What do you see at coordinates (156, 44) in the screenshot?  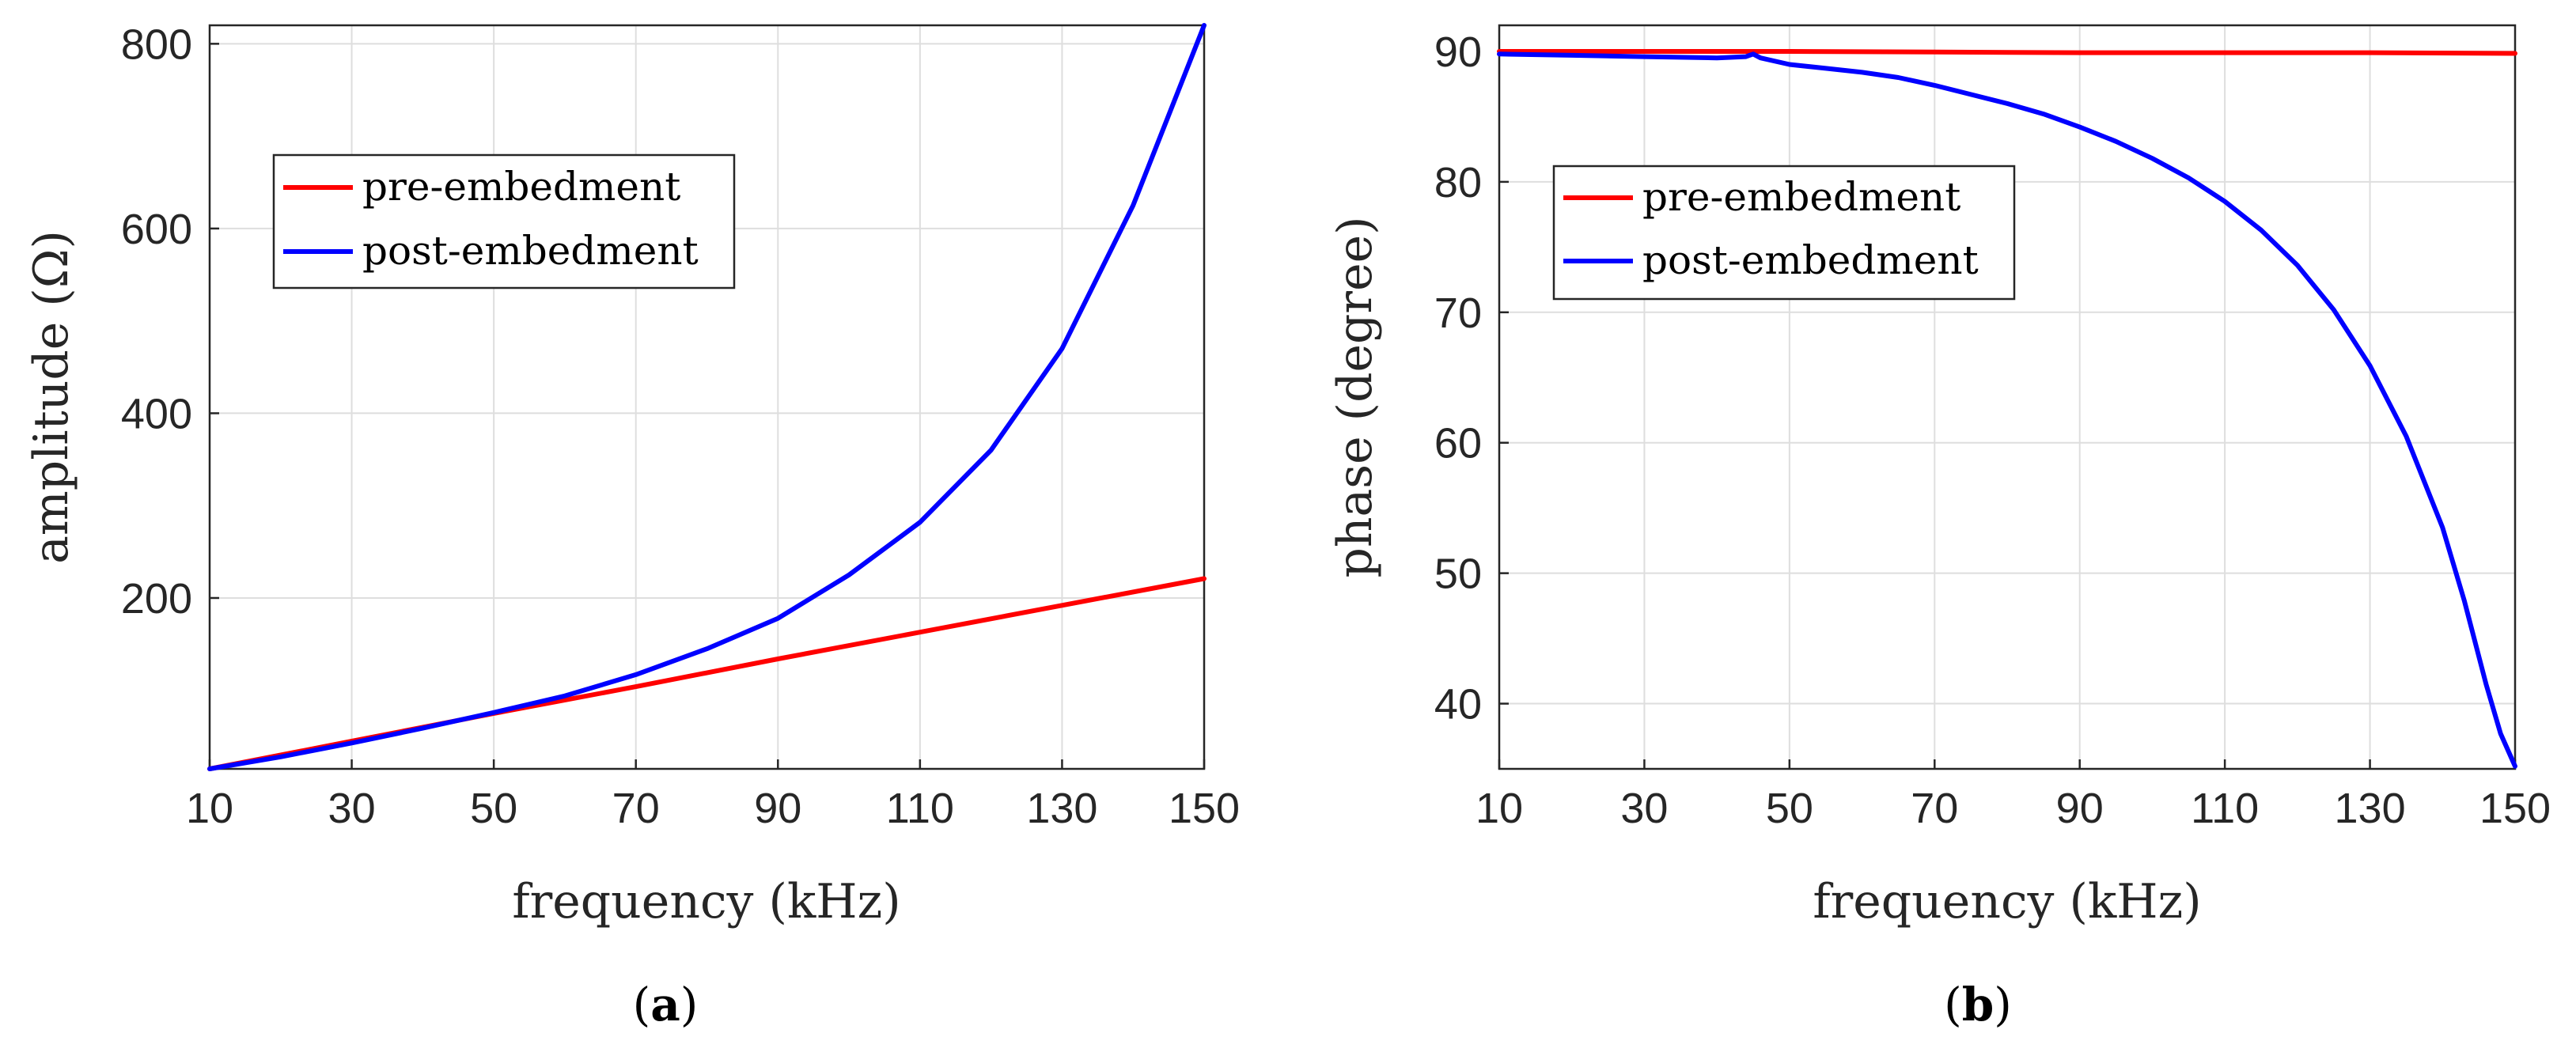 I see `y-tick-label: 800` at bounding box center [156, 44].